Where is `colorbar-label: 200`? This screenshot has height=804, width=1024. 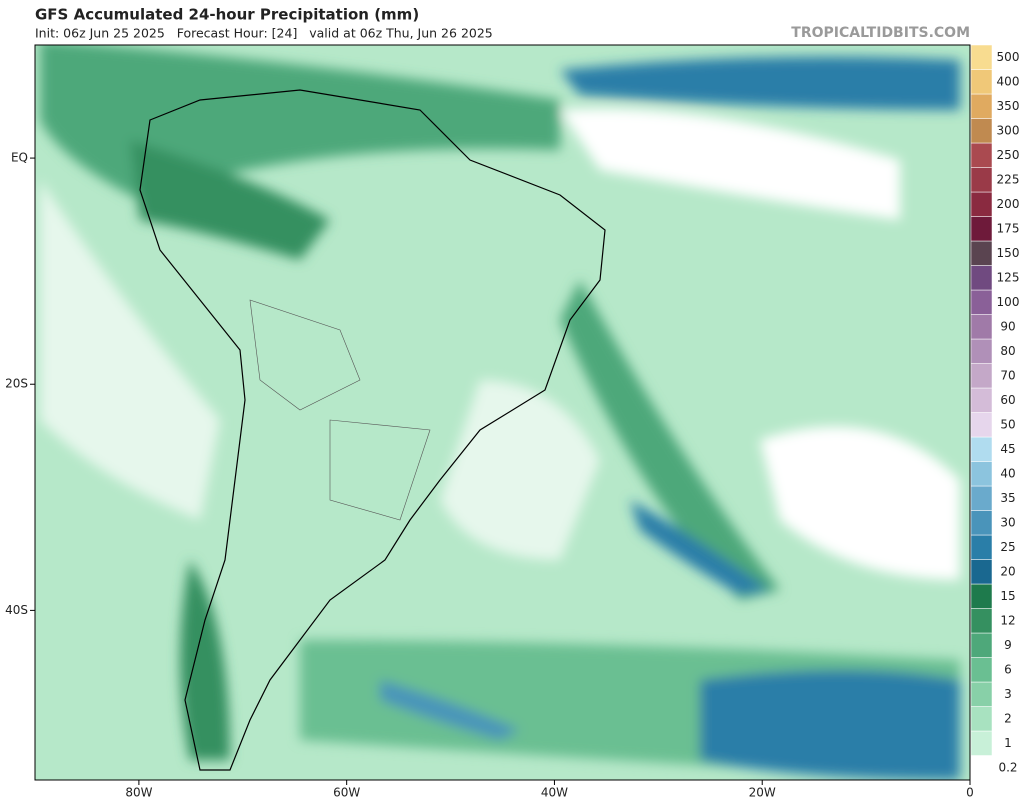 colorbar-label: 200 is located at coordinates (1008, 204).